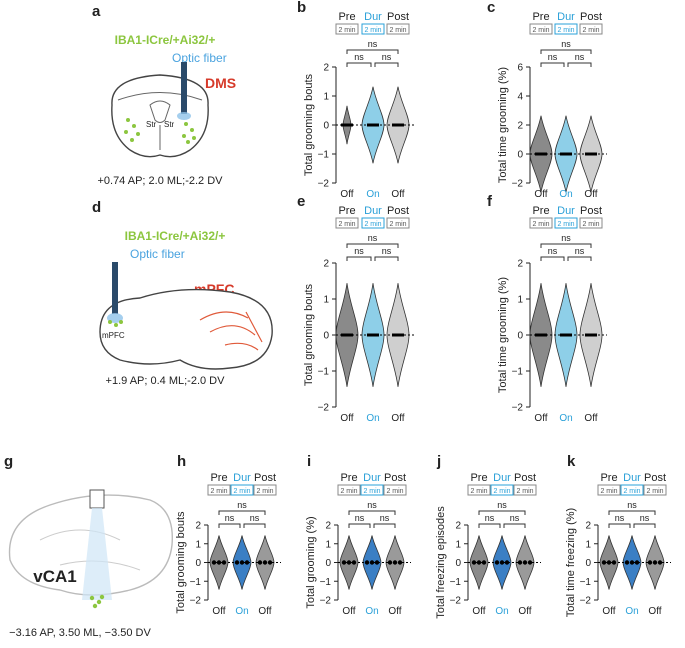  Describe the element at coordinates (96, 207) in the screenshot. I see `panel-letter: d` at that location.